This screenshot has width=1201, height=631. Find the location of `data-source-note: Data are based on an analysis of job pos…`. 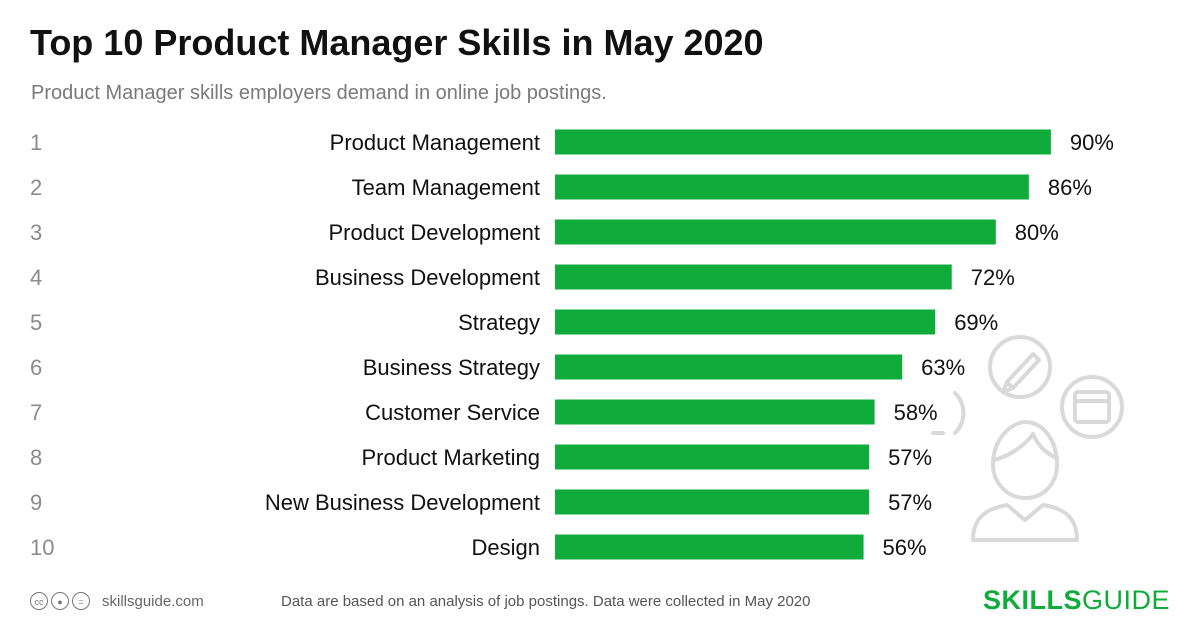

data-source-note: Data are based on an analysis of job pos… is located at coordinates (546, 601).